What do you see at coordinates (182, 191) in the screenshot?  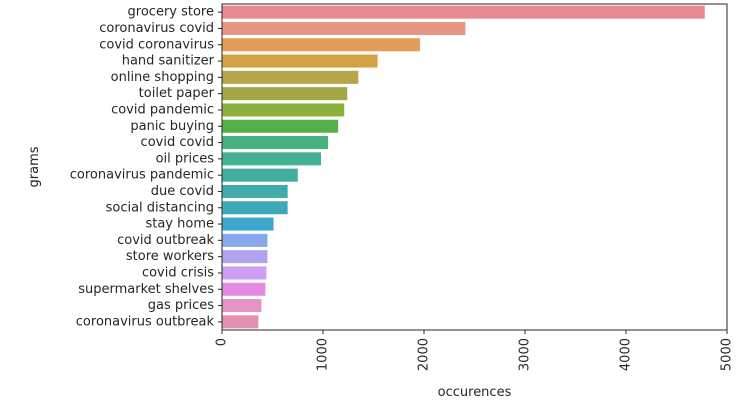 I see `y-tick-label: due covid` at bounding box center [182, 191].